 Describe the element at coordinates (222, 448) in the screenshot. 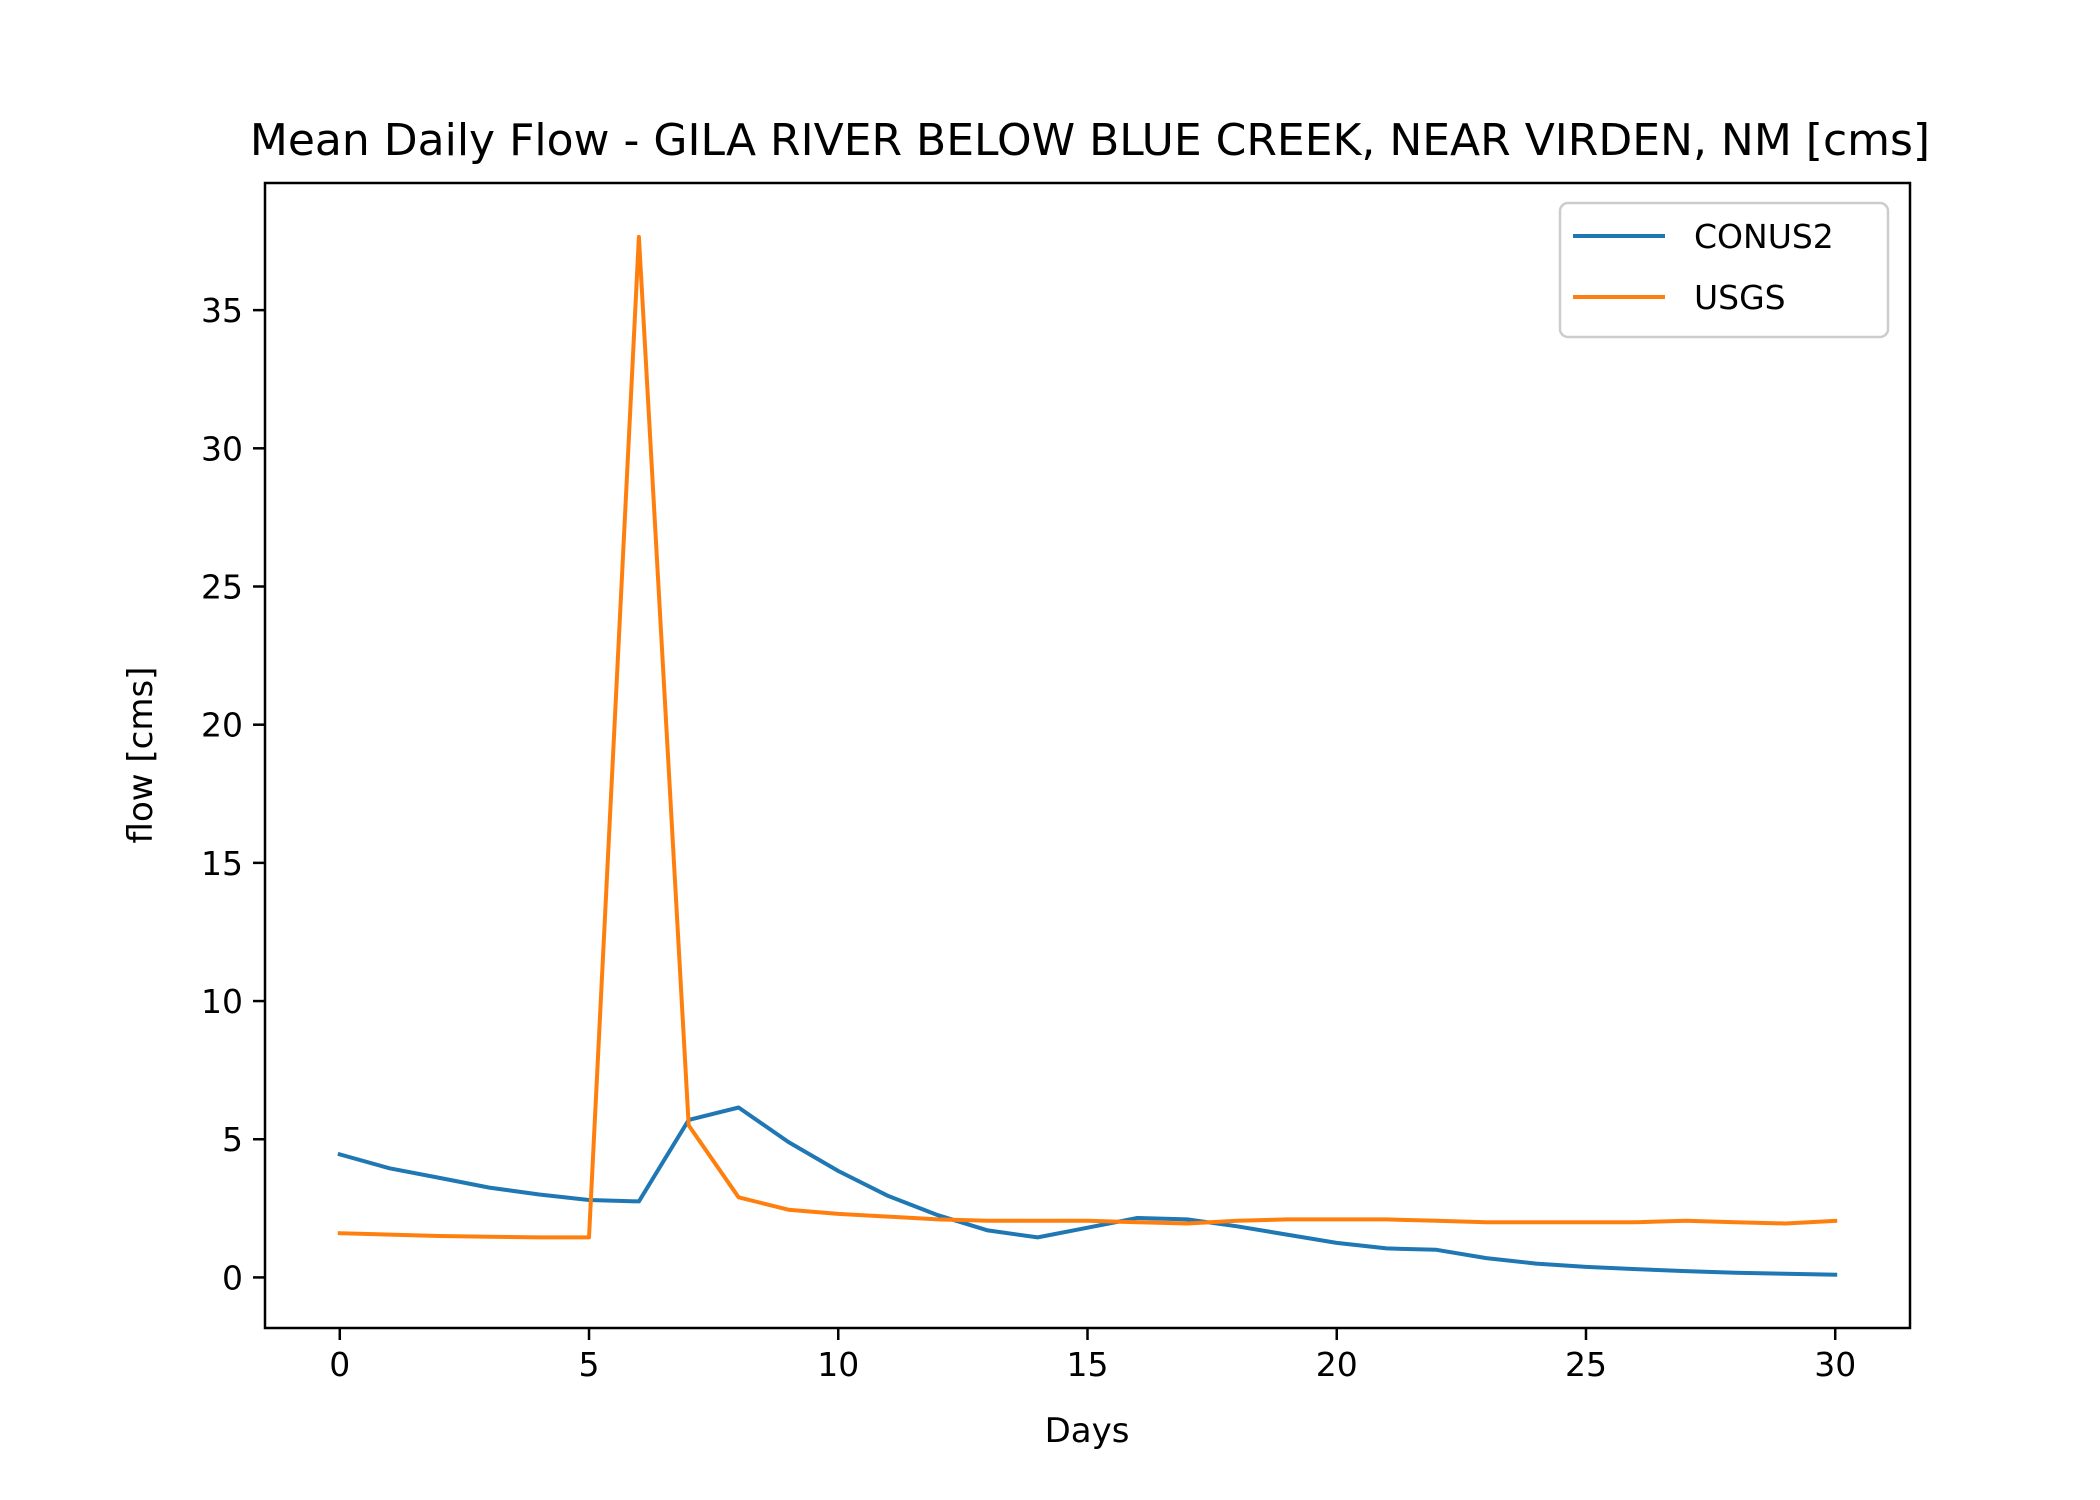

I see `y-tick-label: 30` at that location.